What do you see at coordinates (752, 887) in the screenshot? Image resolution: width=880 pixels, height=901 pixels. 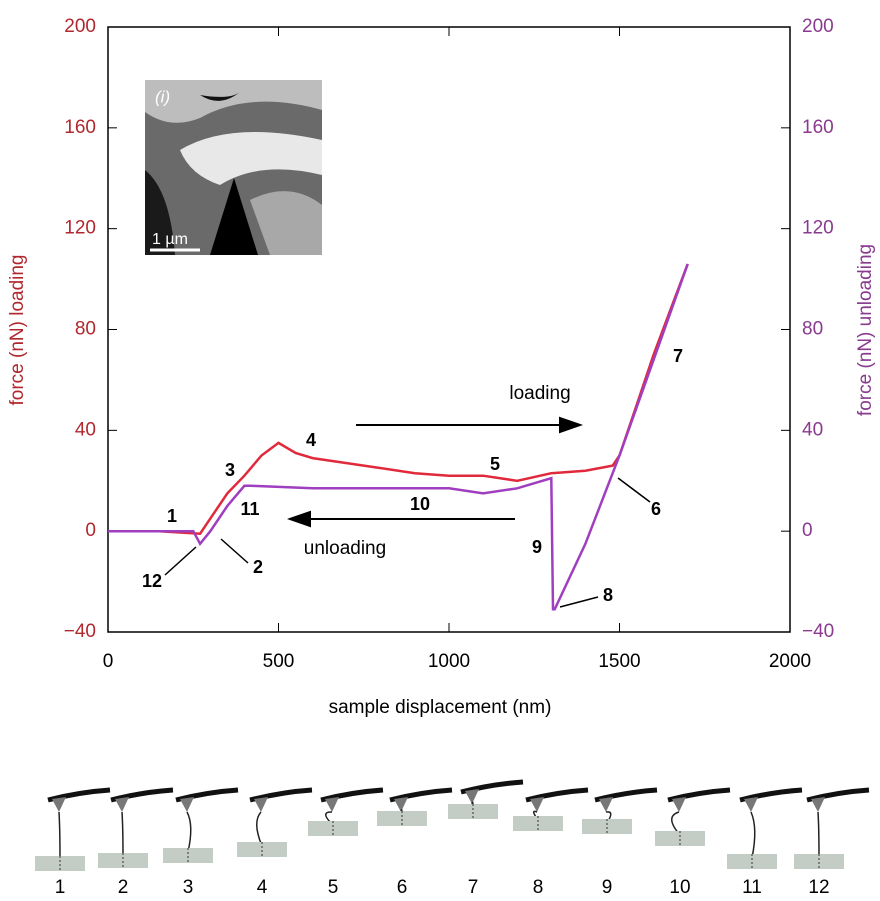 I see `schematic-label: 11` at bounding box center [752, 887].